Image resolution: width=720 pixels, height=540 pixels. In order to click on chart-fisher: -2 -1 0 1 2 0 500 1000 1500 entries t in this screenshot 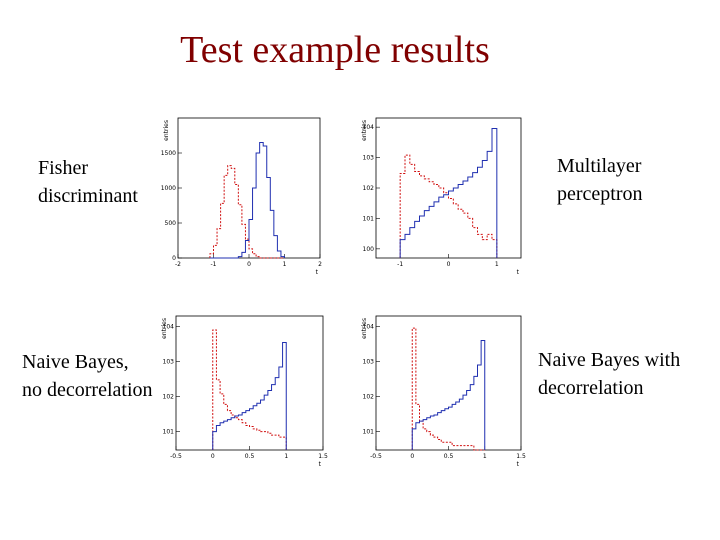, I will do `click(241, 196)`.